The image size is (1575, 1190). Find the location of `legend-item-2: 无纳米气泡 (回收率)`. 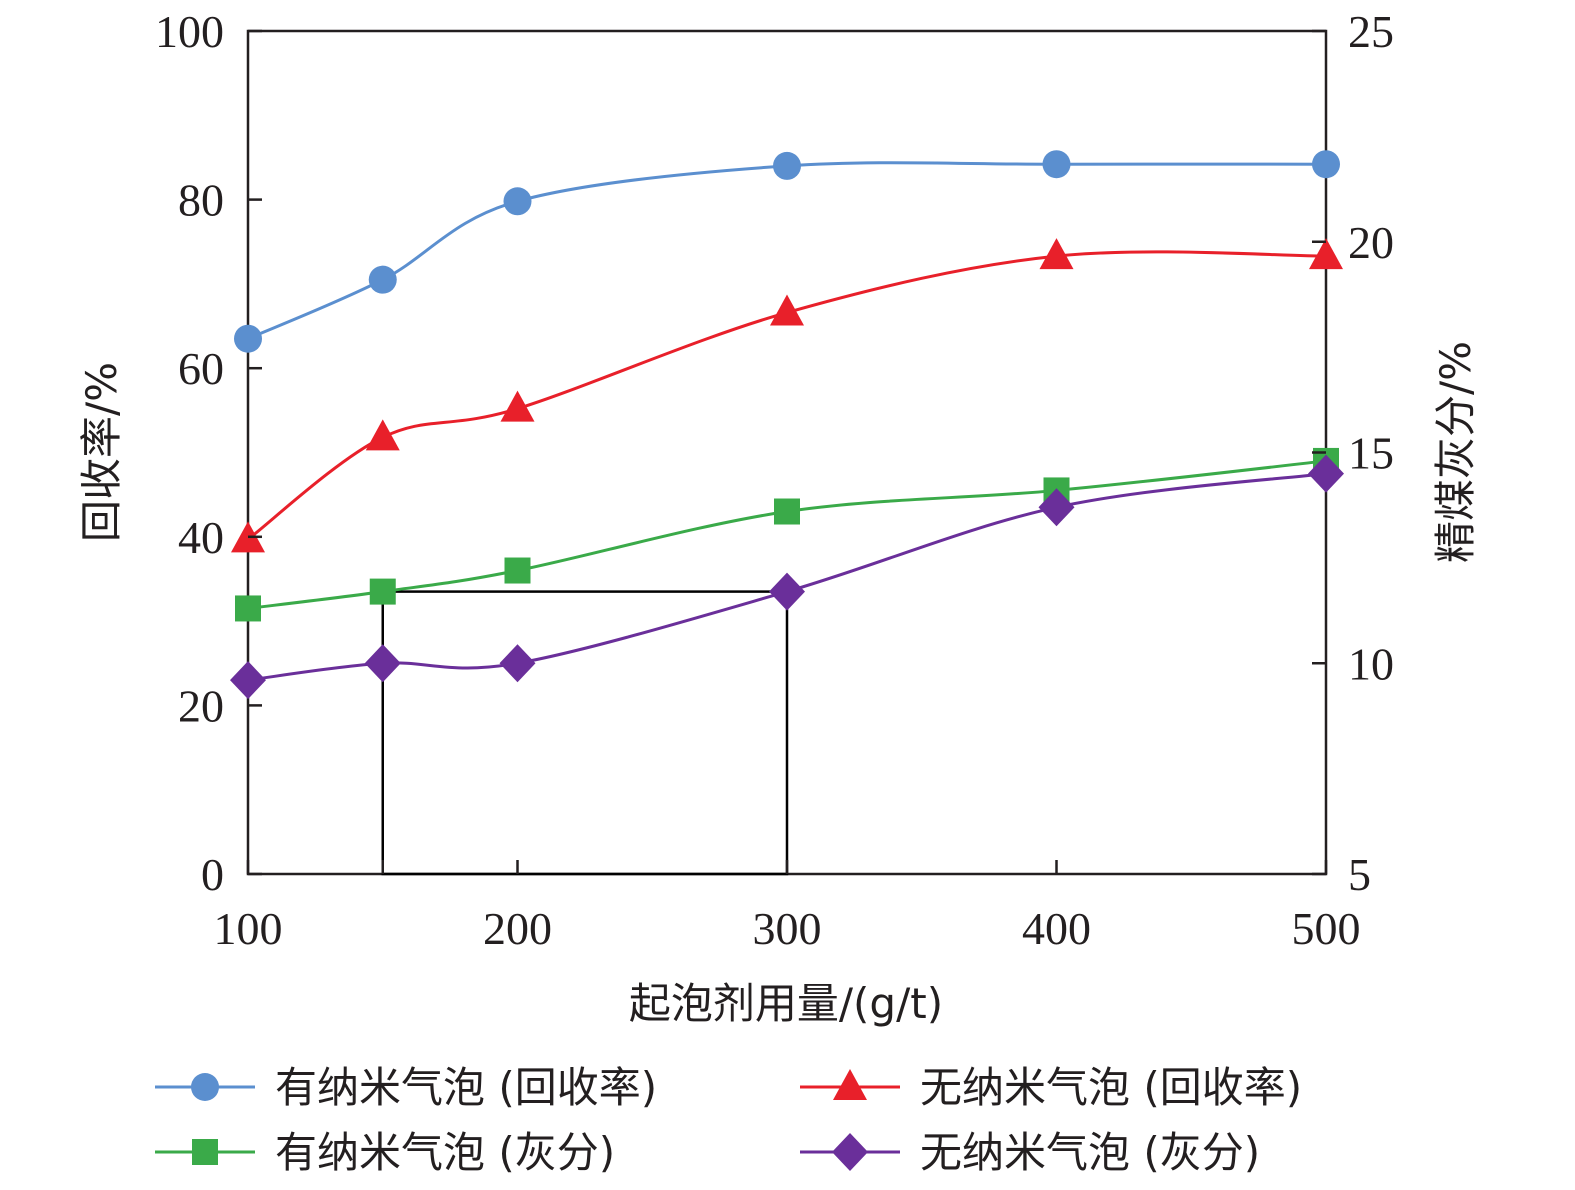

legend-item-2: 无纳米气泡 (回收率) is located at coordinates (1051, 1087).